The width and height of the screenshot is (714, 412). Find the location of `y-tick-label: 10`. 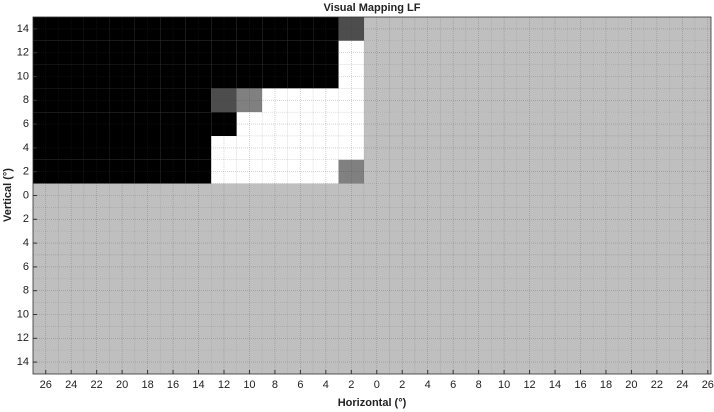

y-tick-label: 10 is located at coordinates (23, 76).